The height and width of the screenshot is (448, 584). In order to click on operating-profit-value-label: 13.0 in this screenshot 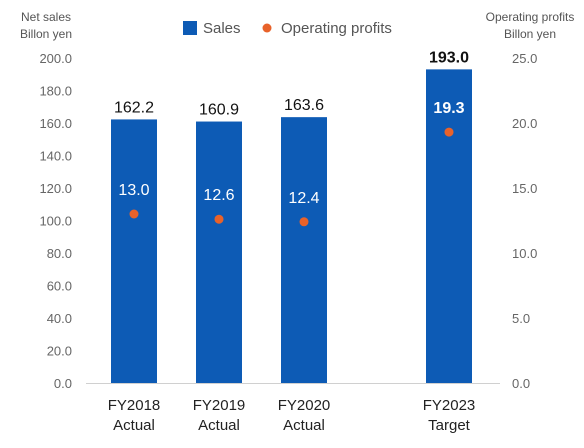, I will do `click(133, 190)`.